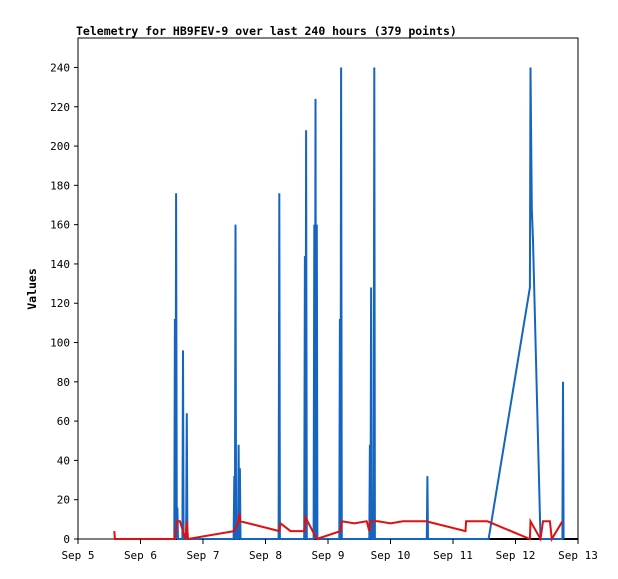  Describe the element at coordinates (140, 555) in the screenshot. I see `x-tick-label: Sep 6` at that location.